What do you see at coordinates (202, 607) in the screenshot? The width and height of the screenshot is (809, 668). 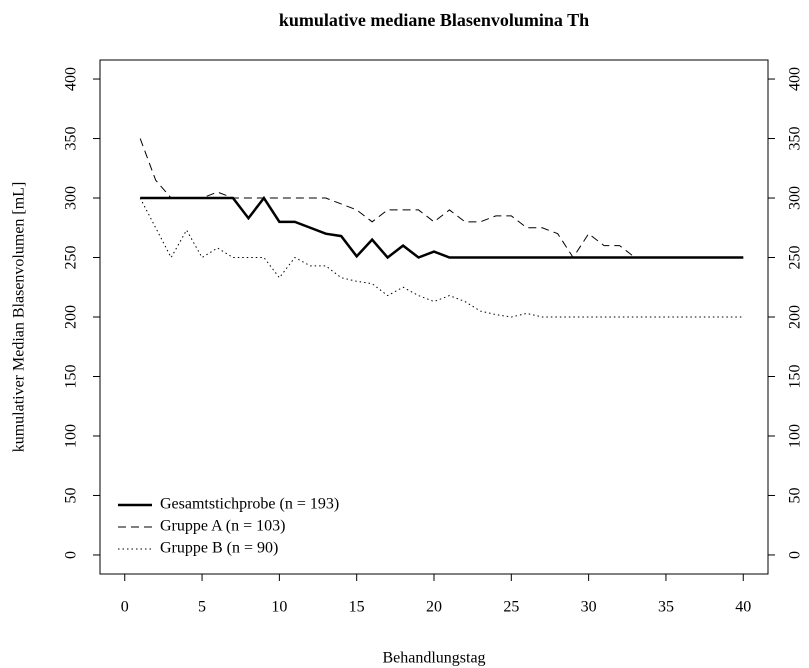 I see `x-tick-label: 5` at bounding box center [202, 607].